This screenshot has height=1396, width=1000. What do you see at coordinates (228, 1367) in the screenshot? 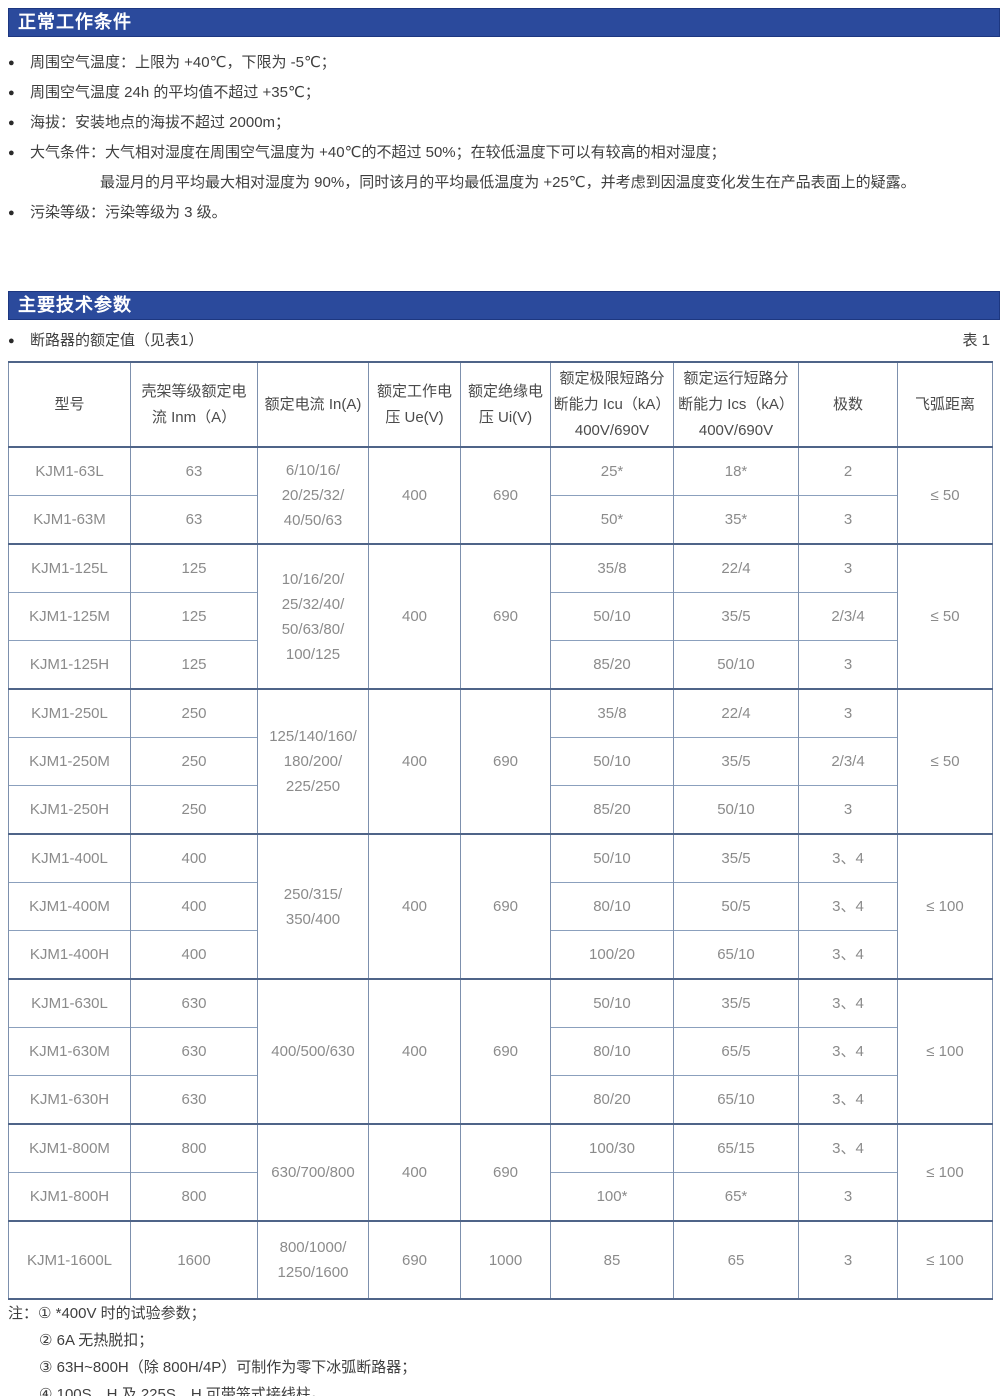
I see `footnote: ③ 63H~800H（除 800H/4P）可制作为零下冰弧断路器；` at bounding box center [228, 1367].